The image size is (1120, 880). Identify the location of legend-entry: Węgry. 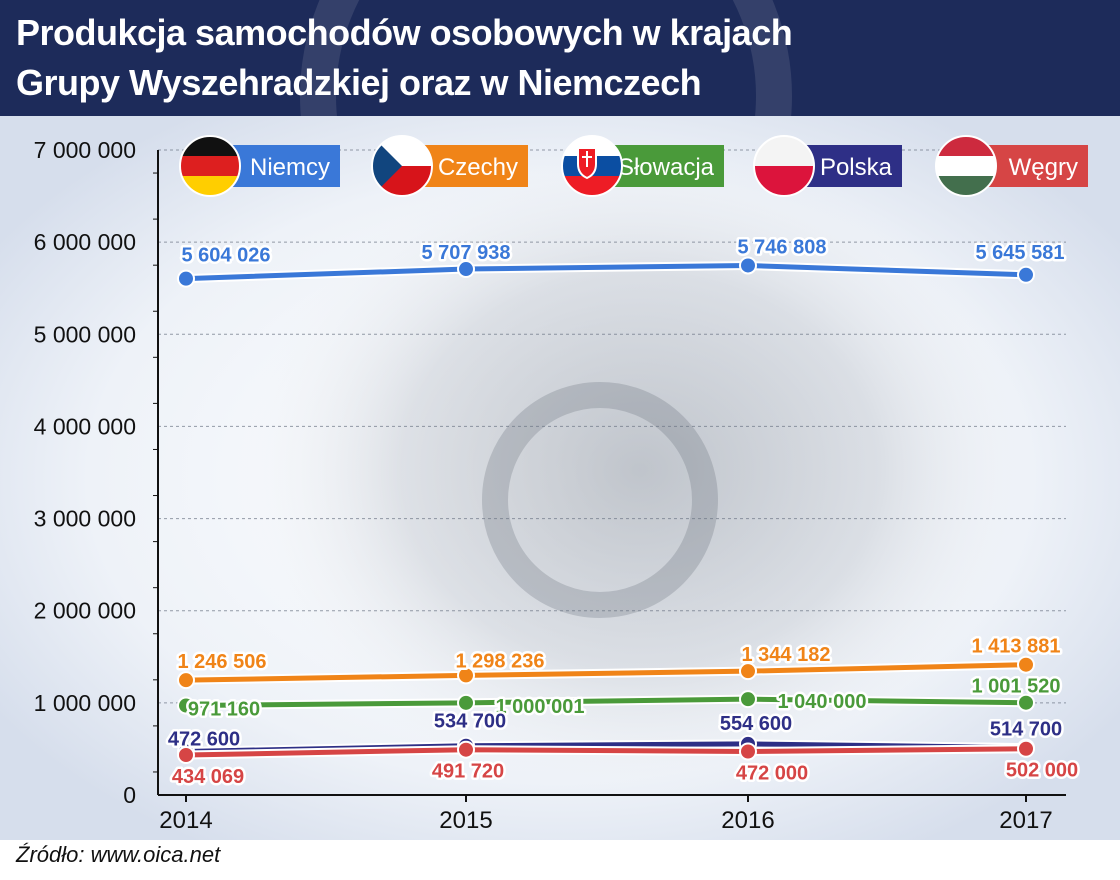
(1011, 166).